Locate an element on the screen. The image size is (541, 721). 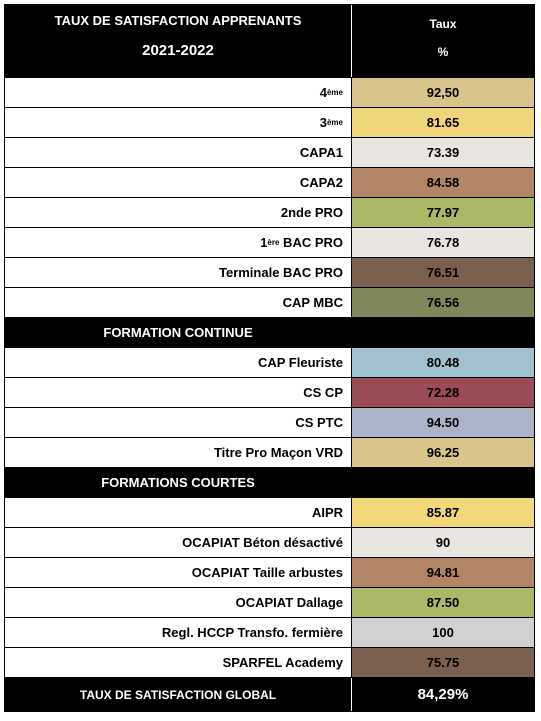
label-text: OCAPIAT Dallage is located at coordinates (289, 602).